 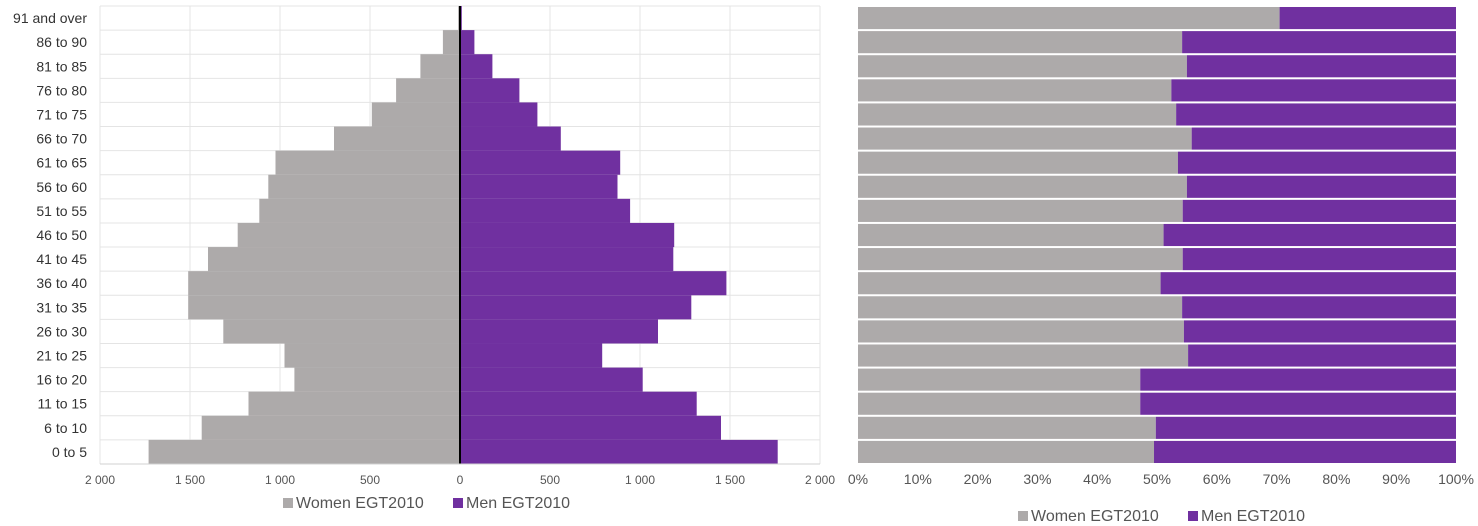 What do you see at coordinates (50, 18) in the screenshot?
I see `category-label-91-and-over: 91 and over` at bounding box center [50, 18].